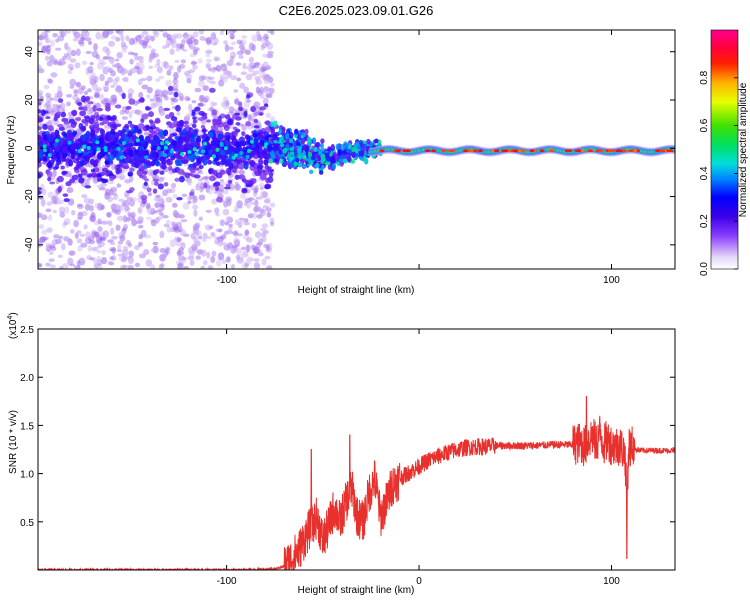 This screenshot has width=750, height=605. Describe the element at coordinates (29, 196) in the screenshot. I see `y-tick-label: -20` at that location.